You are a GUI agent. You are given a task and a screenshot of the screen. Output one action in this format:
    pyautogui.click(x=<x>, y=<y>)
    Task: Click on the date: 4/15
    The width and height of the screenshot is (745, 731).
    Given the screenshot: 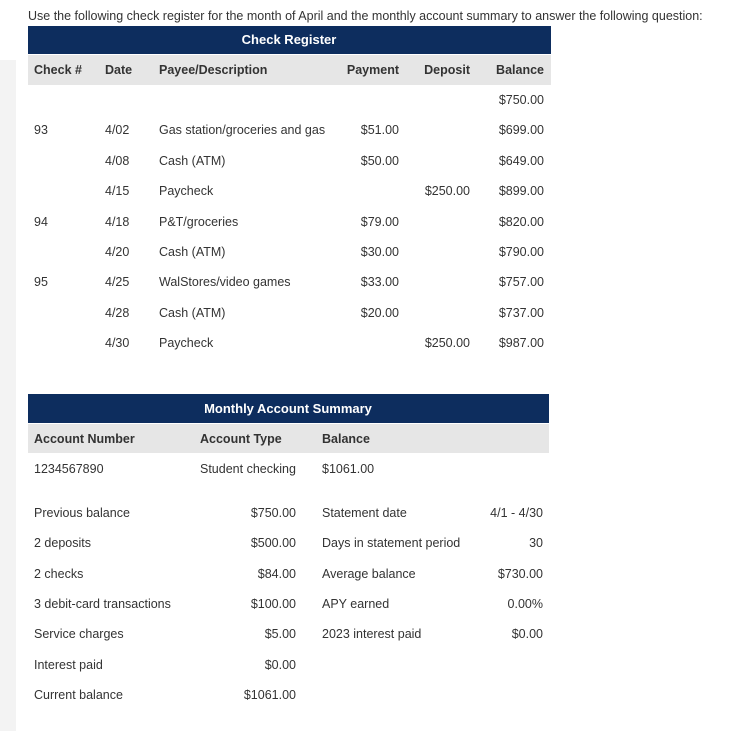 What is the action you would take?
    pyautogui.click(x=117, y=191)
    